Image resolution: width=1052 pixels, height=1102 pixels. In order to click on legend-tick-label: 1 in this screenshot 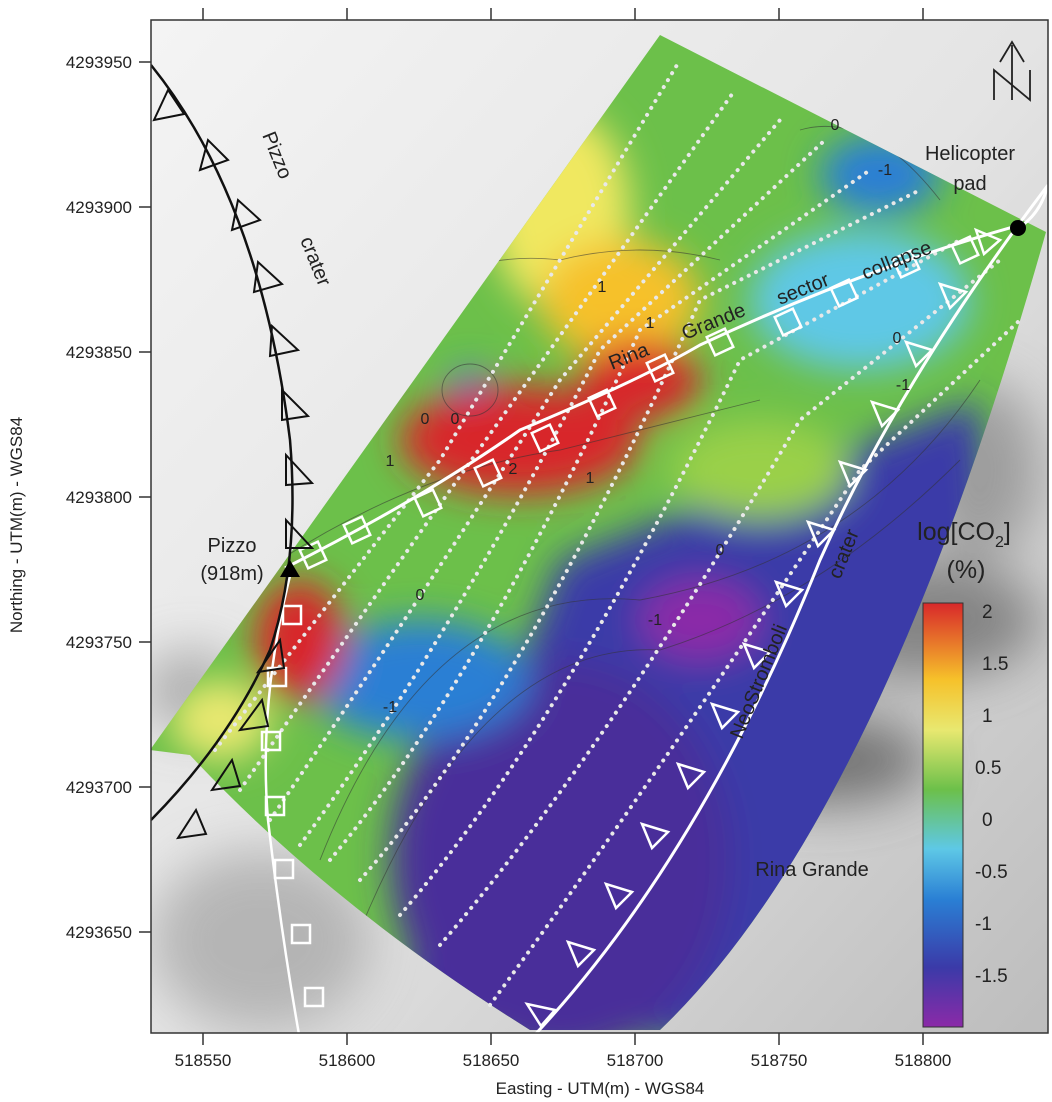, I will do `click(987, 716)`.